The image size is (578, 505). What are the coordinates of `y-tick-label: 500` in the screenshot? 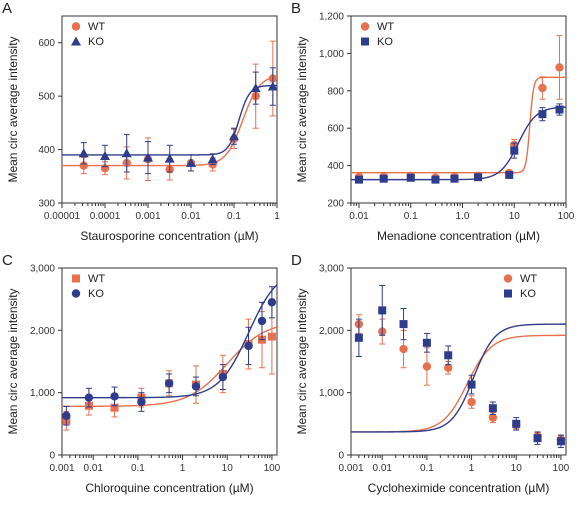 It's located at (46, 97).